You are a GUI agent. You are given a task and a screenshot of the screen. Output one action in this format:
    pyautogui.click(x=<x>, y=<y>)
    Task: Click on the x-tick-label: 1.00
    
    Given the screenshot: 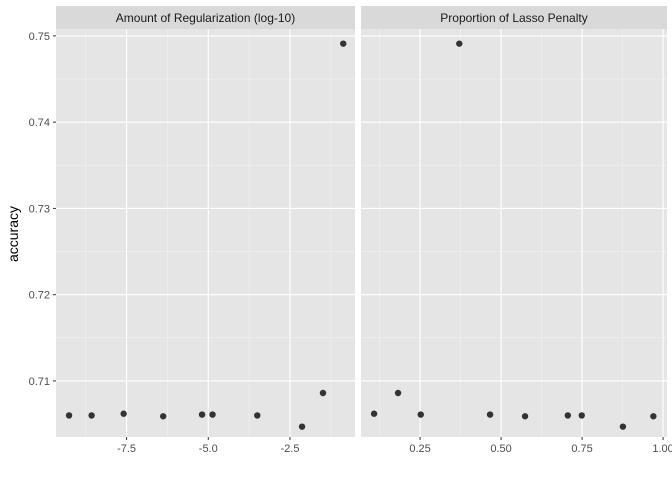 What is the action you would take?
    pyautogui.click(x=662, y=449)
    